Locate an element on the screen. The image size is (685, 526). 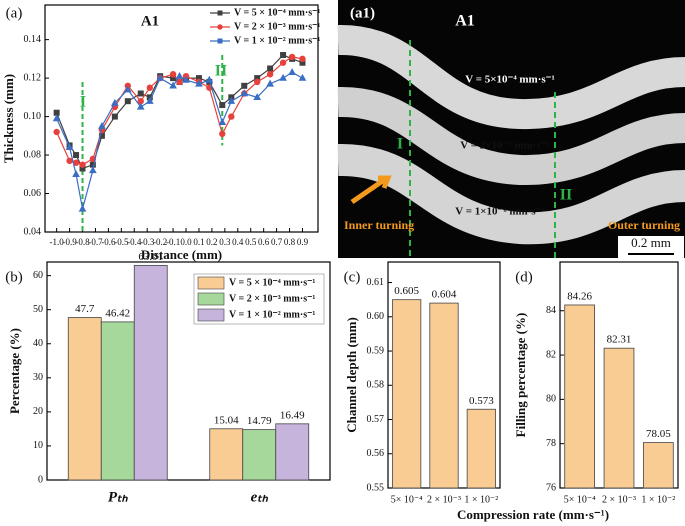
y-tick-label: 0.58 is located at coordinates (376, 385).